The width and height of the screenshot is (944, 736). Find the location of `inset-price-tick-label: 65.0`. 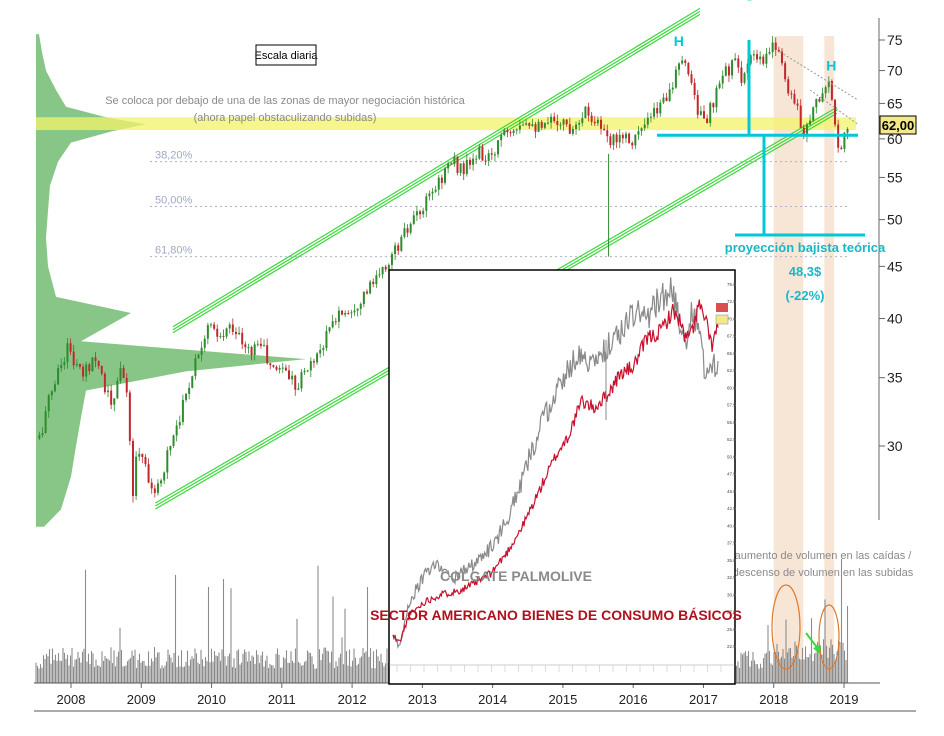

inset-price-tick-label: 65.0 is located at coordinates (731, 353).